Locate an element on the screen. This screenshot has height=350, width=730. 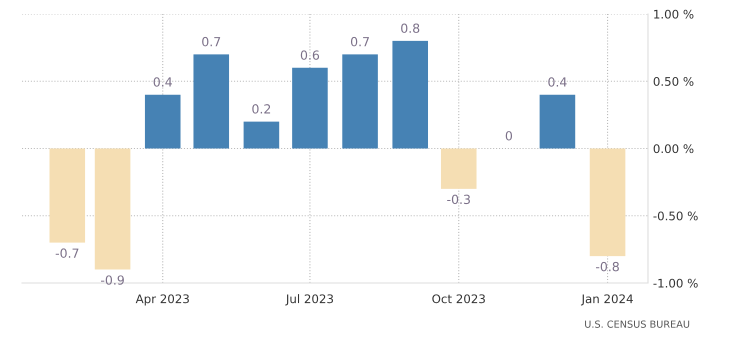
data-label: -0.8 is located at coordinates (607, 267).